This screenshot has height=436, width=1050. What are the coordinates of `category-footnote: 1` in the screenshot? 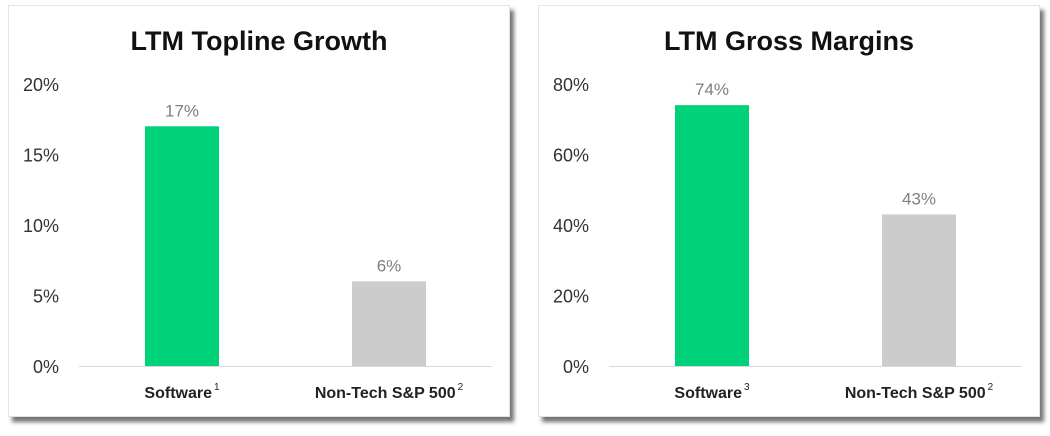 It's located at (217, 387).